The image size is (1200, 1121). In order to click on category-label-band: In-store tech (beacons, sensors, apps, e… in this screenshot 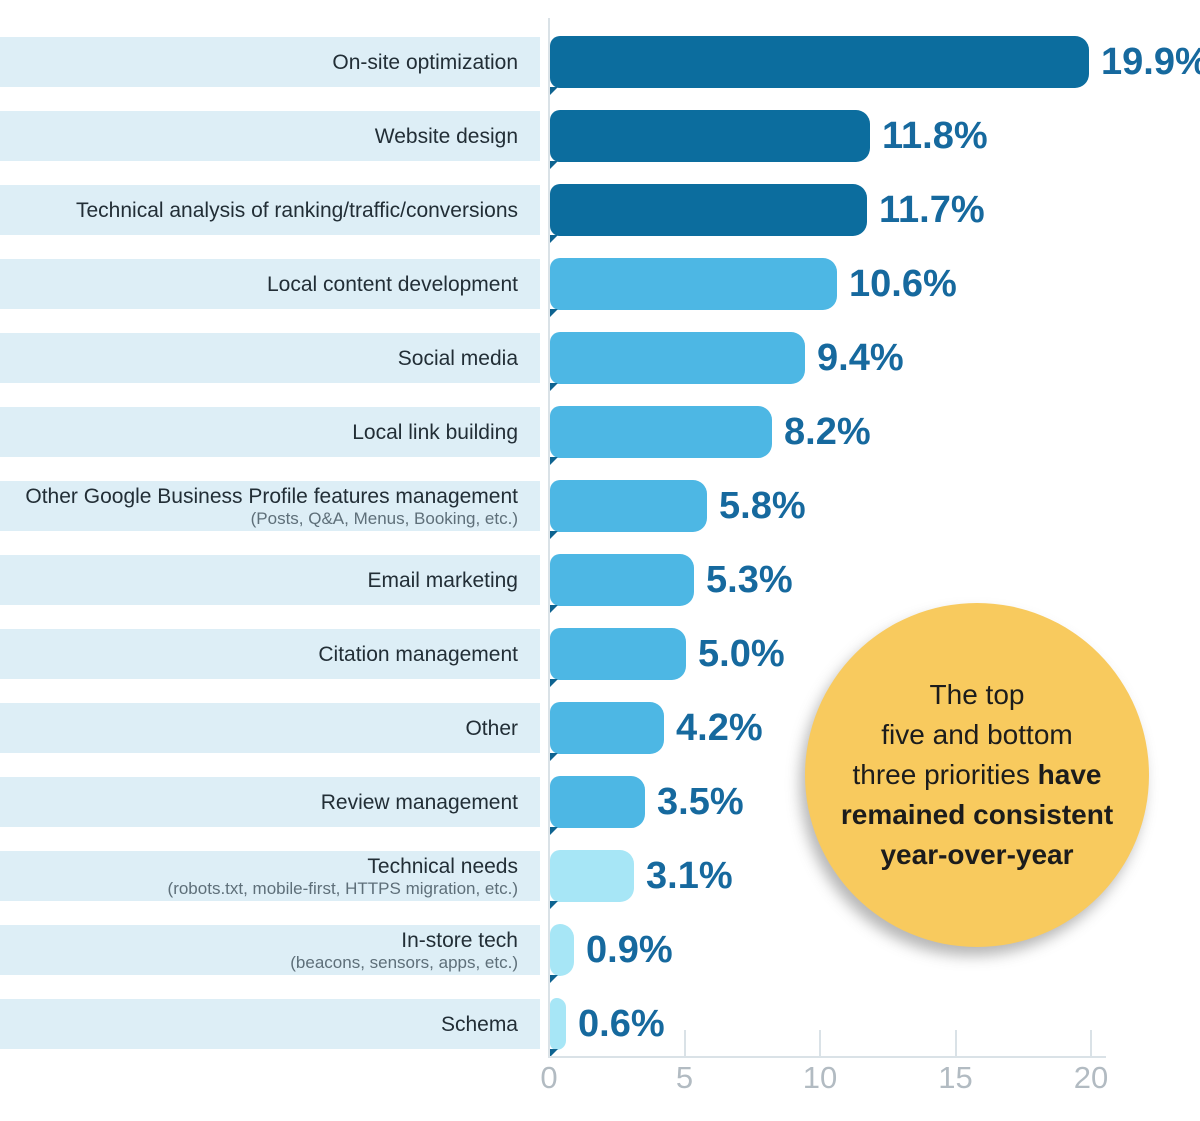, I will do `click(270, 950)`.